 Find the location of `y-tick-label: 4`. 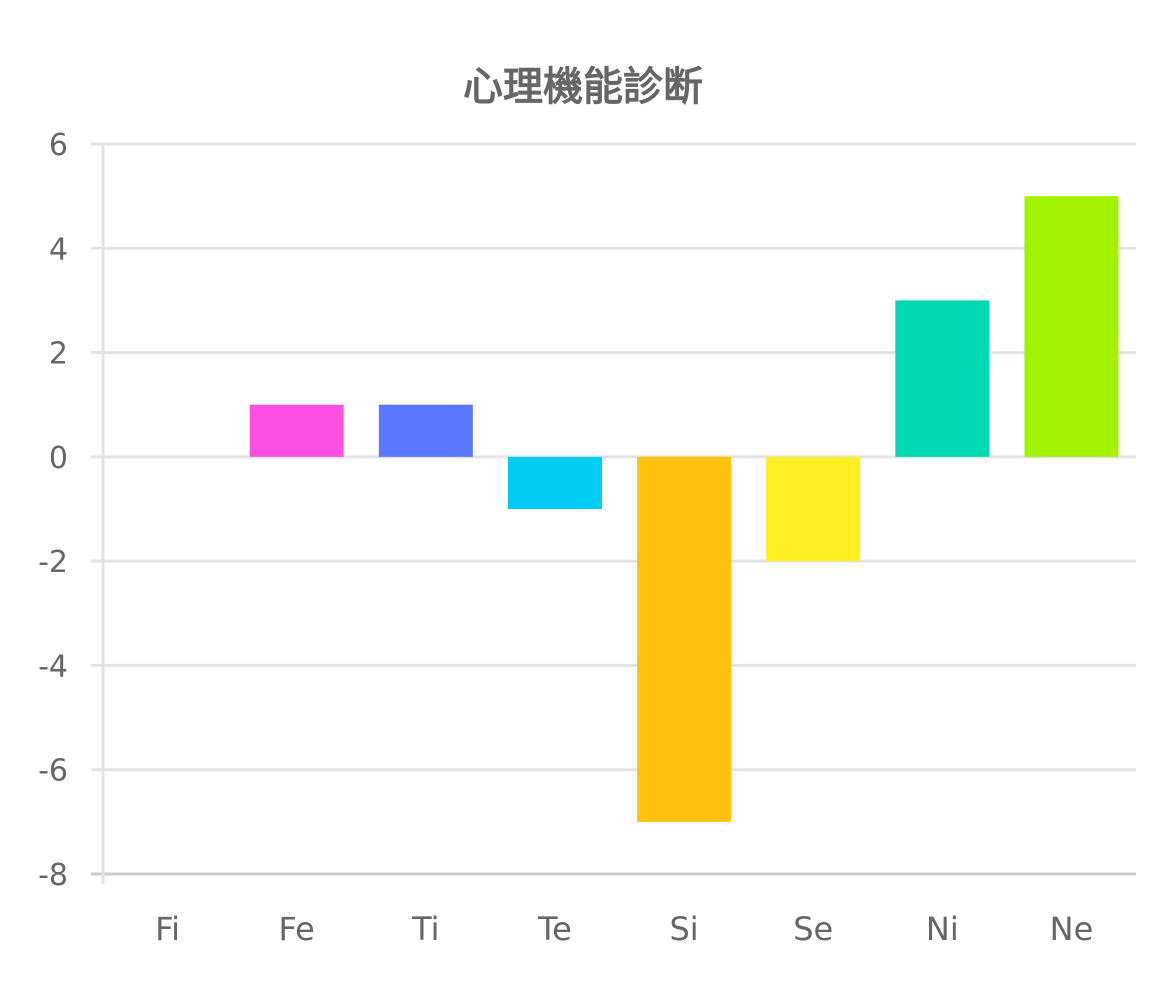

y-tick-label: 4 is located at coordinates (58, 249).